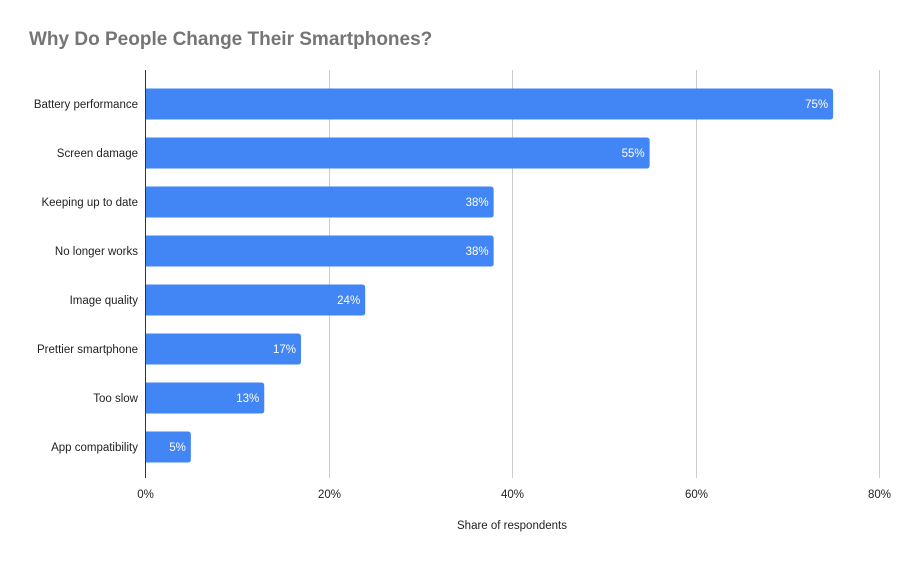 This screenshot has height=561, width=908. I want to click on x-axis-title: Share of respondents, so click(512, 526).